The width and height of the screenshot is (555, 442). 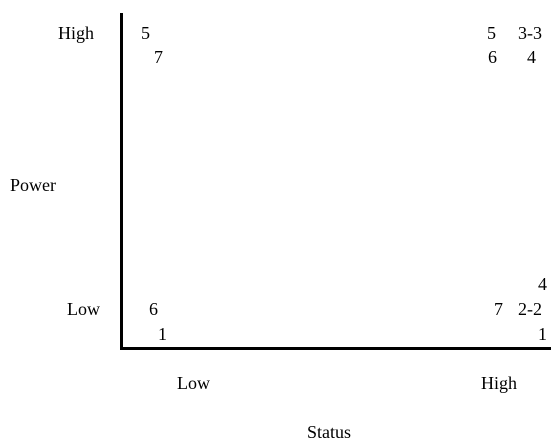 I want to click on x-axis-line, so click(x=335, y=348).